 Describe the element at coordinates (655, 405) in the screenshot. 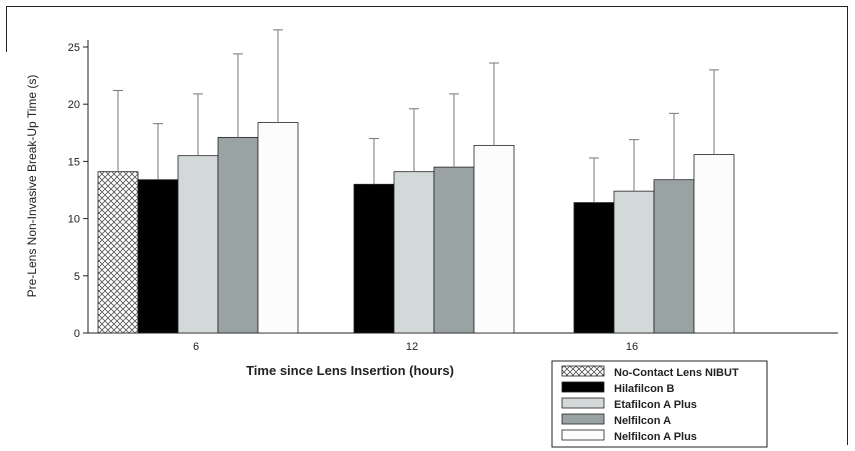

I see `legend-label: Etafilcon A Plus` at that location.